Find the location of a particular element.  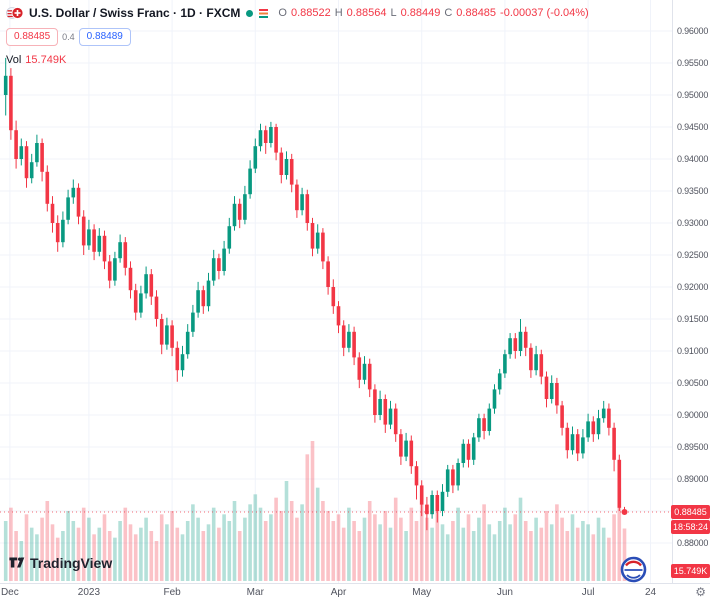

buy-price-button: 0.88489 is located at coordinates (104, 37).